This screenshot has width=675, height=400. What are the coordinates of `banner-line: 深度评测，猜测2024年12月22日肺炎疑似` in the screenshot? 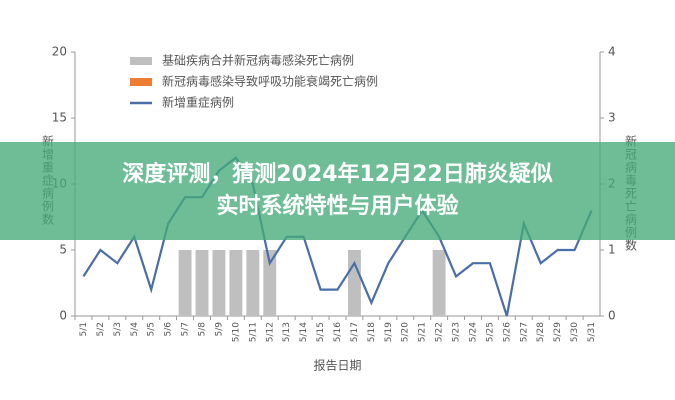 It's located at (337, 174).